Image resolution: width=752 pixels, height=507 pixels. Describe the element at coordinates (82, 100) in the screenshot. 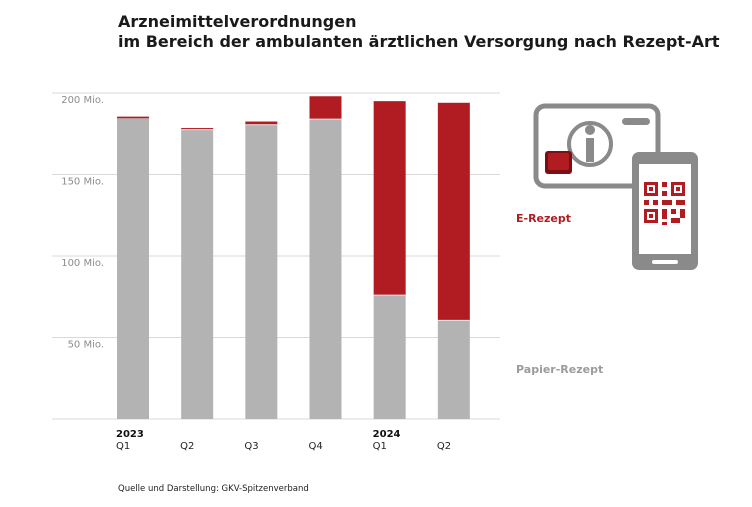

I see `y-tick-label: 200 Mio.` at that location.